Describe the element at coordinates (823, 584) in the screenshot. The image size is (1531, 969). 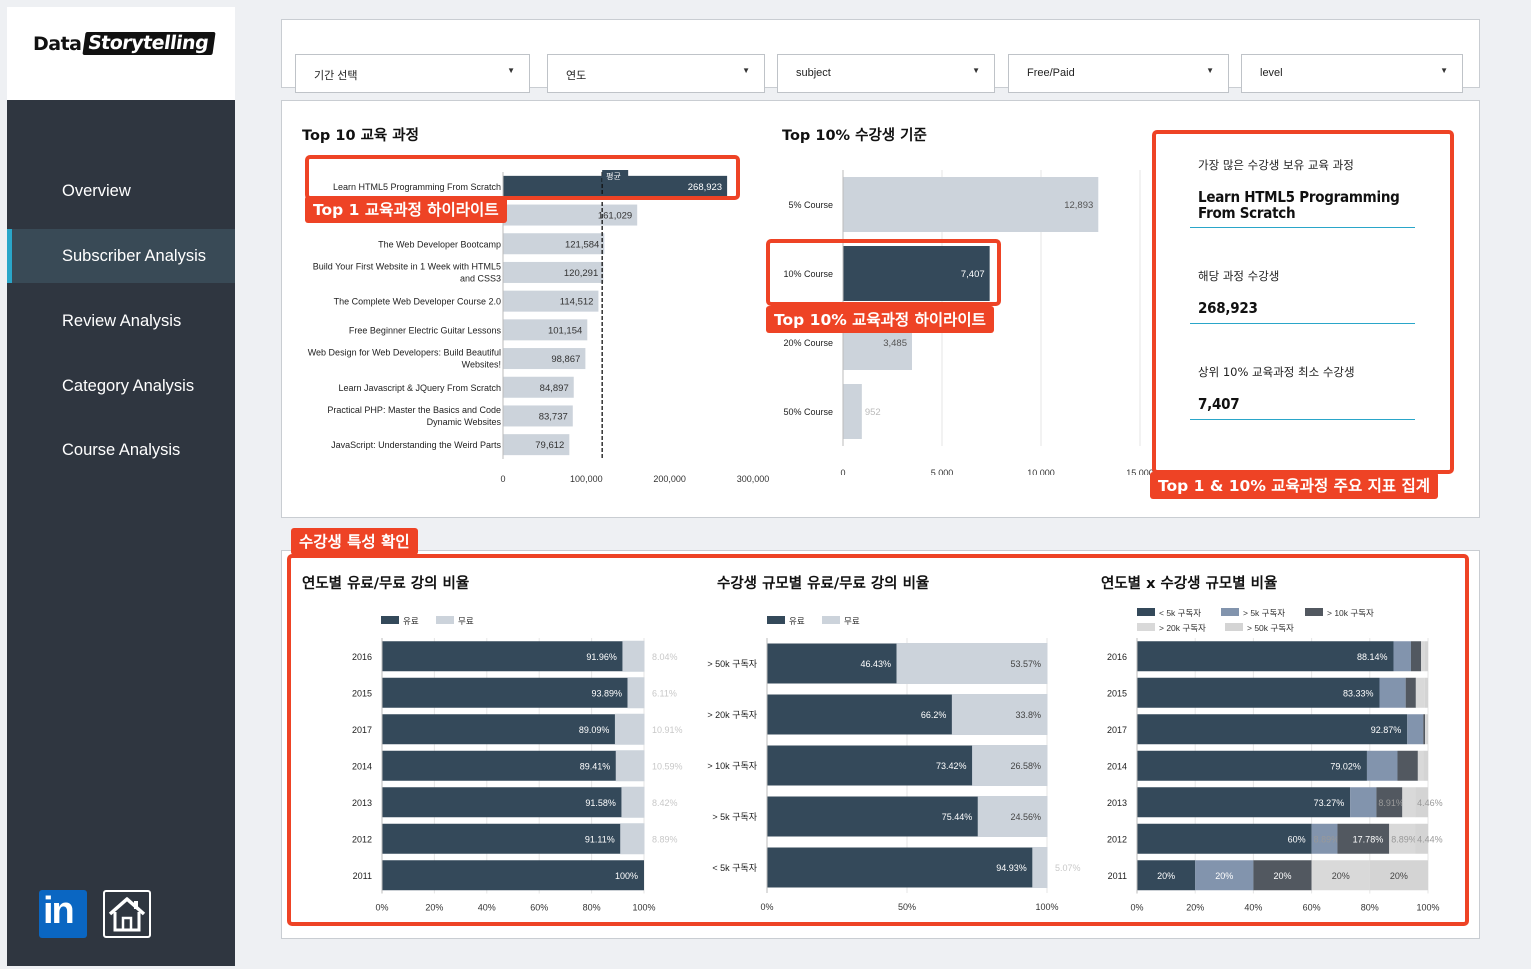
I see `chart-title-size-paid: 수강생 규모별 유료/무료 강의 비율` at that location.